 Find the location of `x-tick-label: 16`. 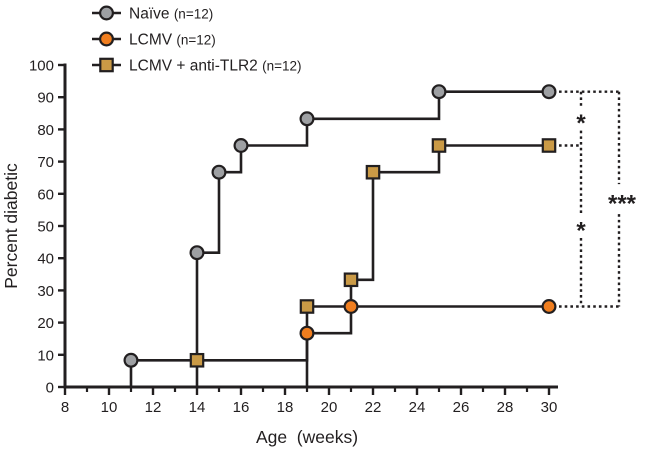

x-tick-label: 16 is located at coordinates (241, 407).